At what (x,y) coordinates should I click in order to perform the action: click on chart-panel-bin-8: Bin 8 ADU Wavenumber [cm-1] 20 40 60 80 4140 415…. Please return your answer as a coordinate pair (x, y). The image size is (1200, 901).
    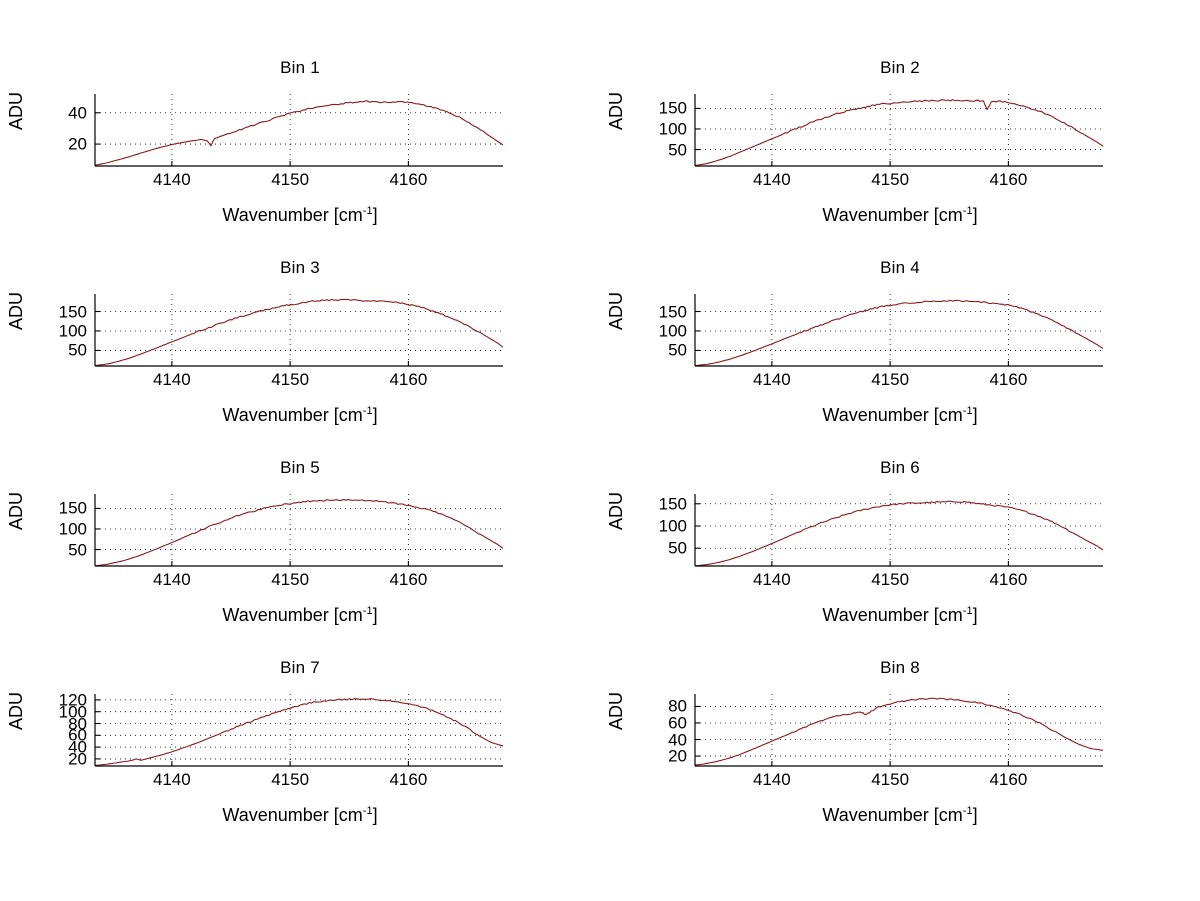
    Looking at the image, I should click on (900, 750).